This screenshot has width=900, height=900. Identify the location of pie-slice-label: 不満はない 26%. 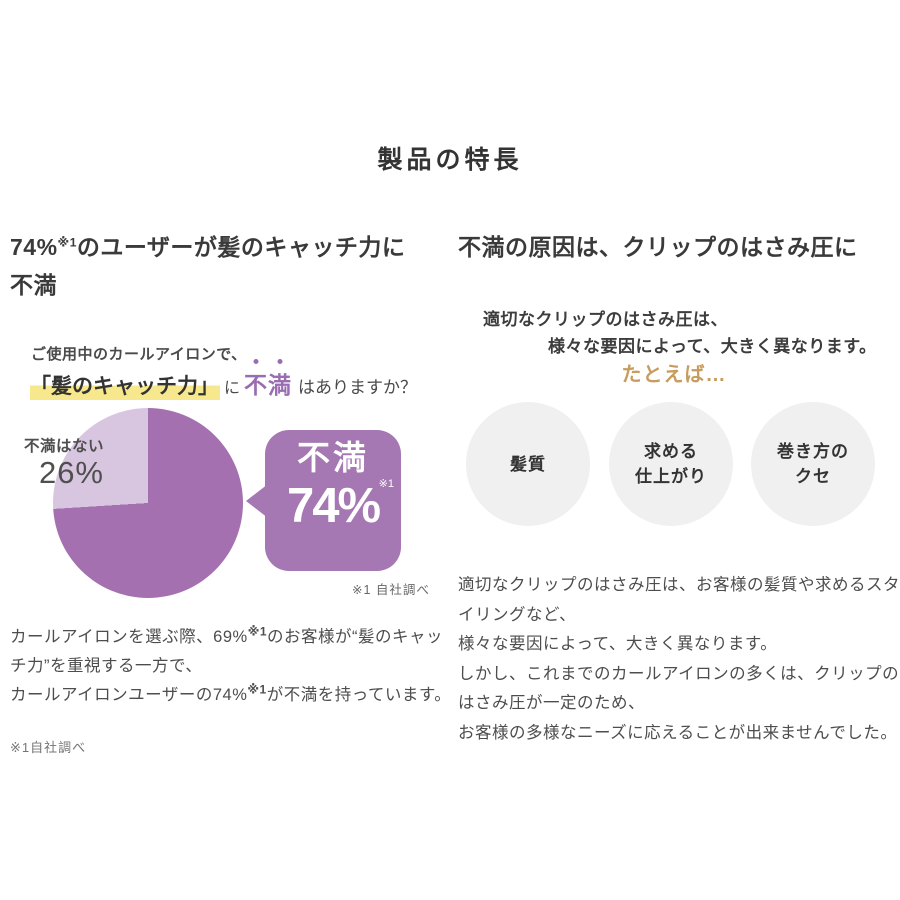
(64, 462).